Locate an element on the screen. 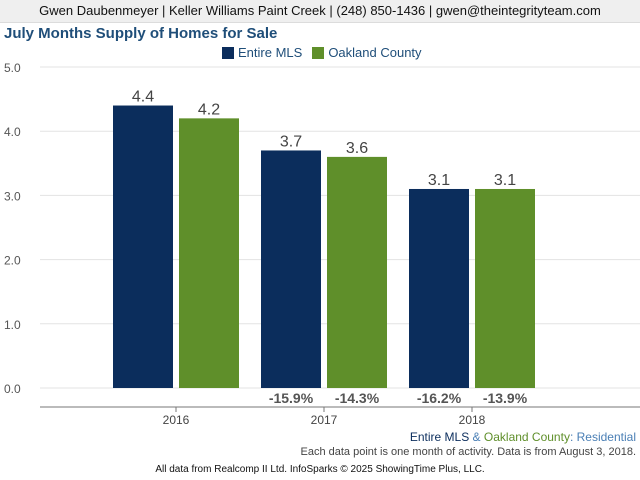 This screenshot has height=480, width=640. y-tick-label: 4.0 is located at coordinates (12, 132).